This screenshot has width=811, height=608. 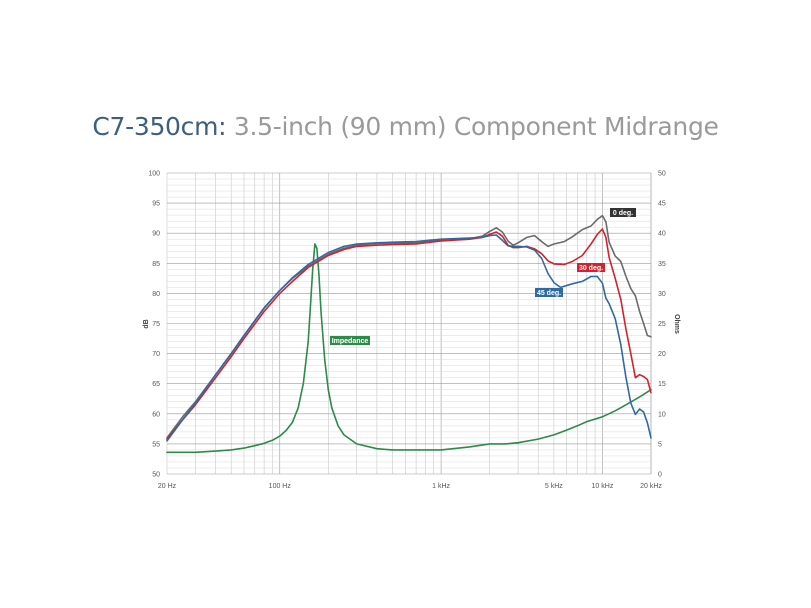 I want to click on x-tick-label: 20 kHz, so click(x=651, y=486).